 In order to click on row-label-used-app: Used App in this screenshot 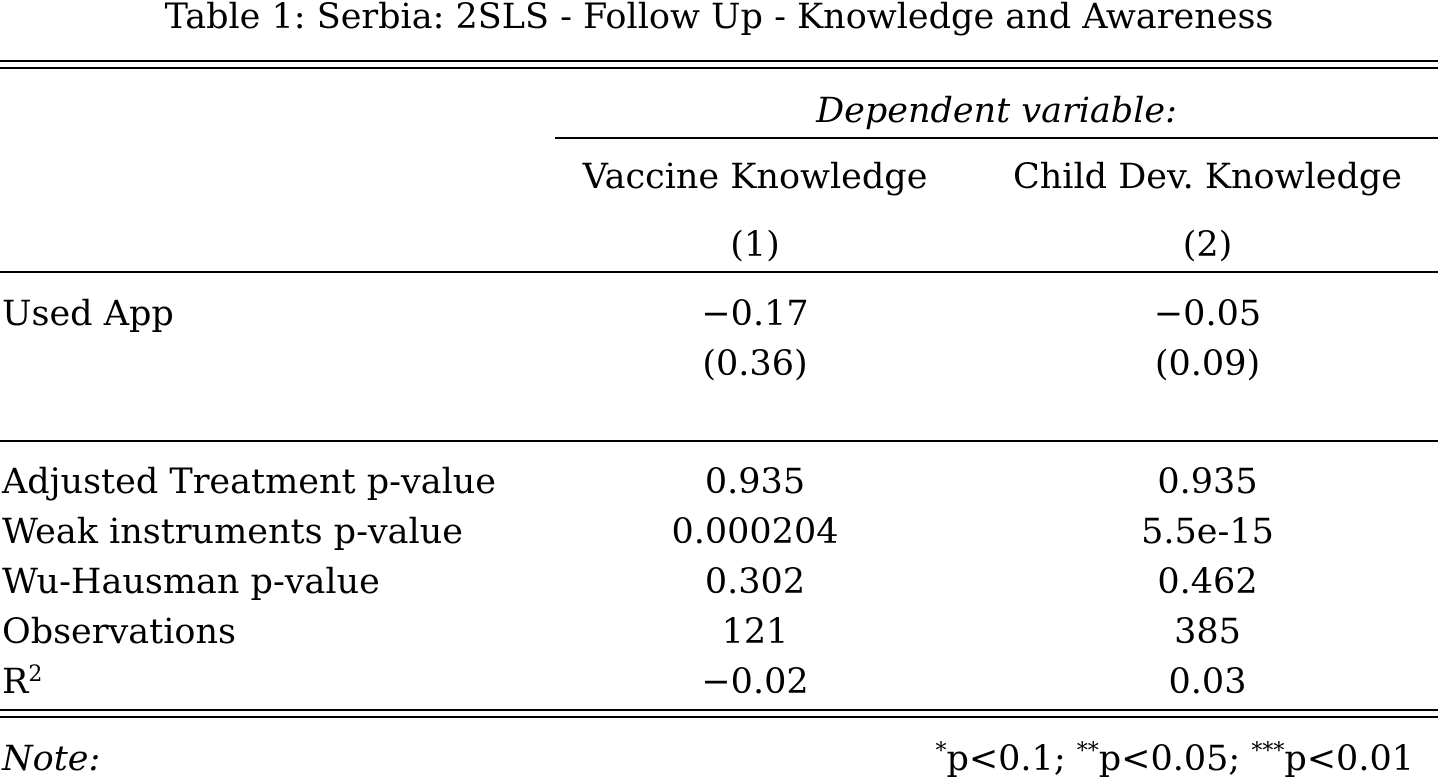, I will do `click(88, 314)`.